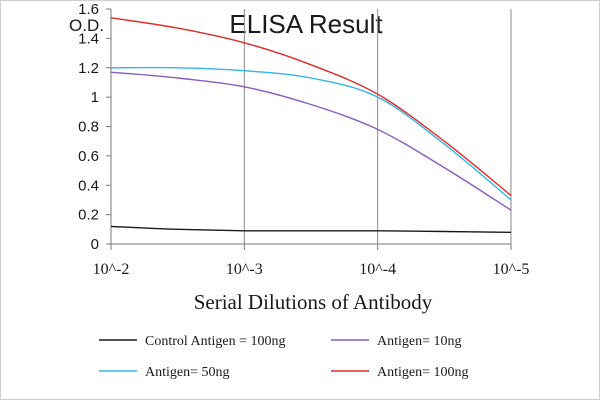 Image resolution: width=600 pixels, height=401 pixels. What do you see at coordinates (95, 244) in the screenshot?
I see `y-tick-label-0: 0` at bounding box center [95, 244].